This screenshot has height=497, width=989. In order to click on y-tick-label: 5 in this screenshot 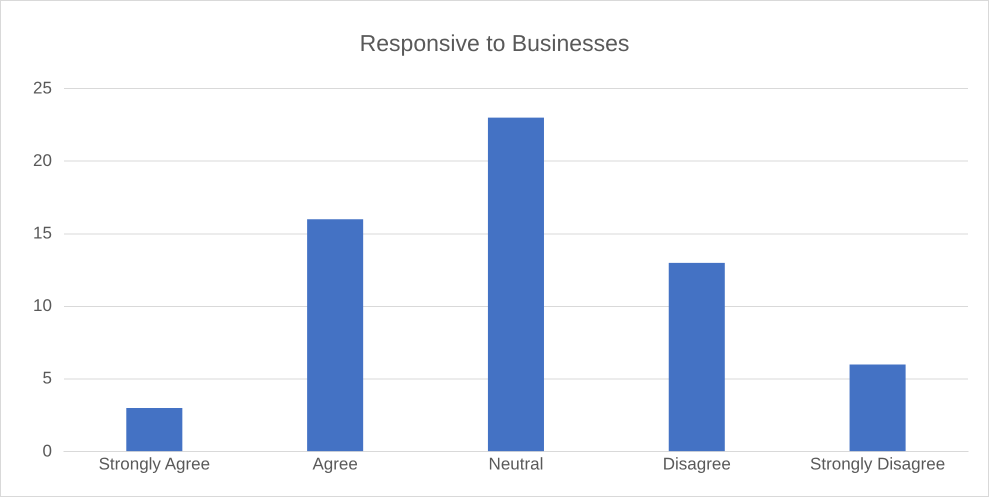, I will do `click(47, 378)`.